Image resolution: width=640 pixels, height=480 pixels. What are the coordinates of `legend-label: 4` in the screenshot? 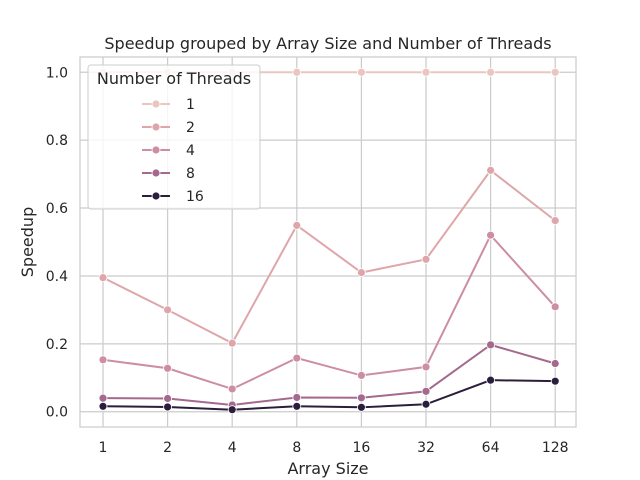 It's located at (190, 151).